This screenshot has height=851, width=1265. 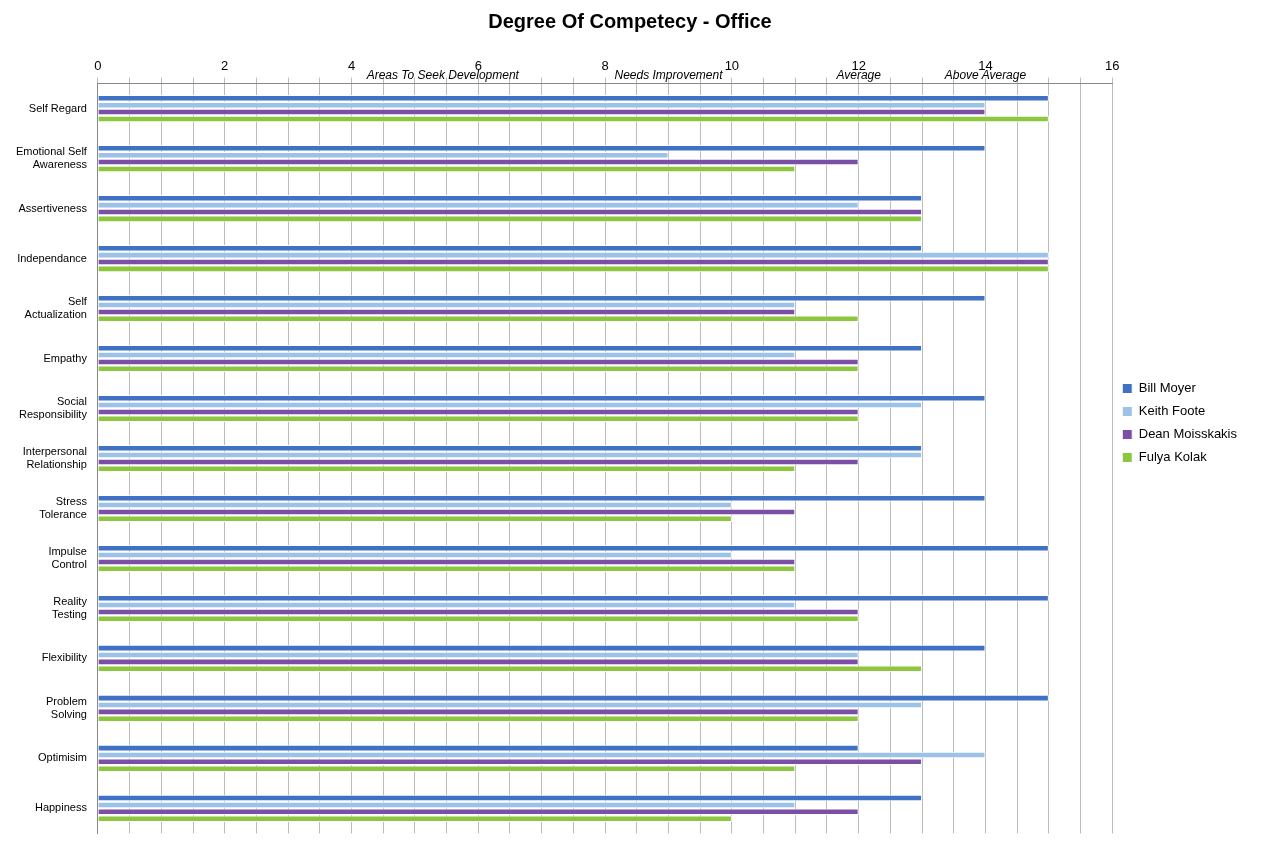 What do you see at coordinates (57, 107) in the screenshot?
I see `y-tick-label: Self Regard` at bounding box center [57, 107].